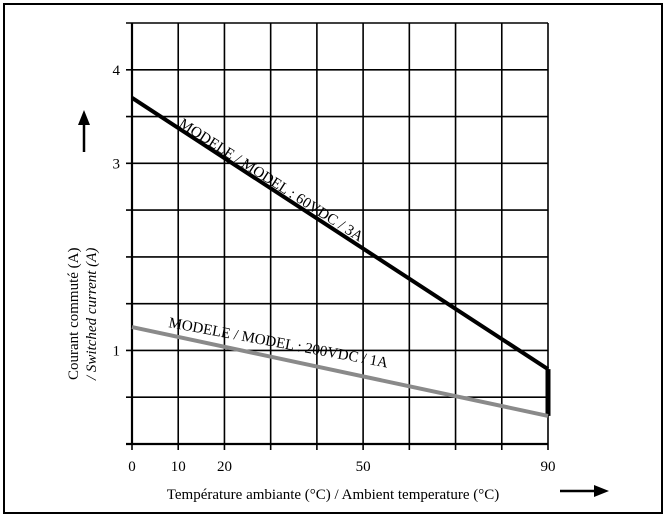 This screenshot has height=518, width=668. Describe the element at coordinates (84, 131) in the screenshot. I see `y-axis-arrow-icon` at that location.